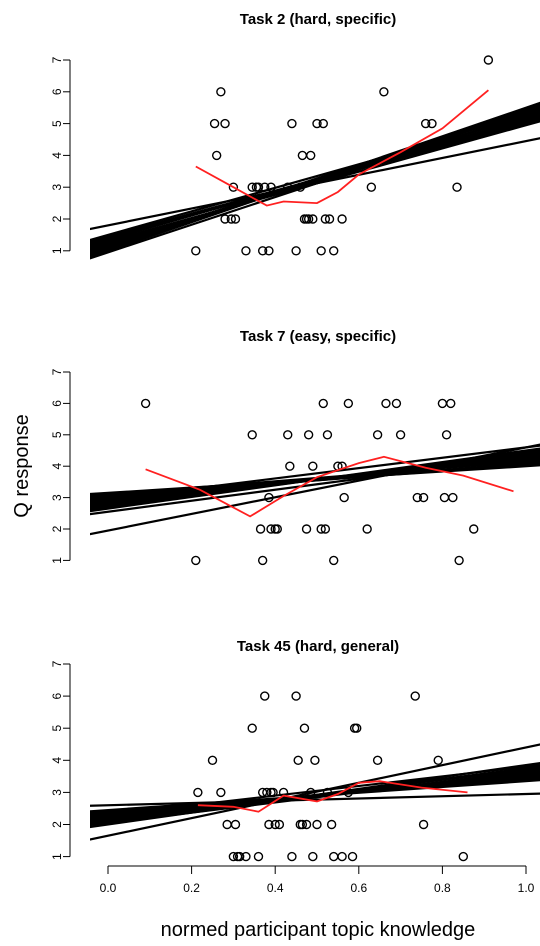 This screenshot has height=946, width=540. What do you see at coordinates (275, 888) in the screenshot?
I see `x-tick-label: 0.4` at bounding box center [275, 888].